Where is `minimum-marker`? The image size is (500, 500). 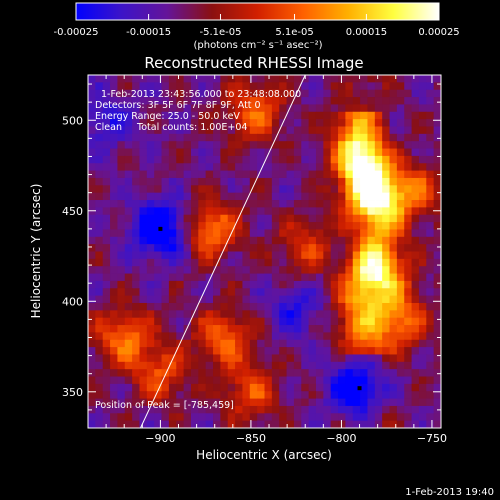 minimum-marker is located at coordinates (359, 388).